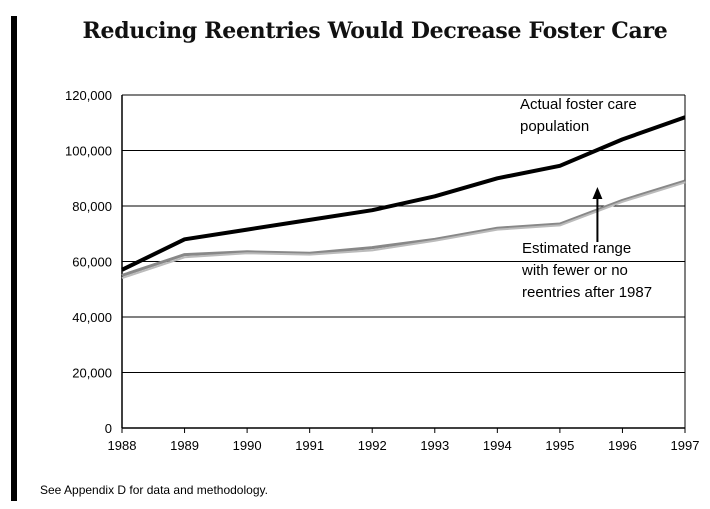 Image resolution: width=710 pixels, height=509 pixels. I want to click on y-tick-label: 0, so click(108, 428).